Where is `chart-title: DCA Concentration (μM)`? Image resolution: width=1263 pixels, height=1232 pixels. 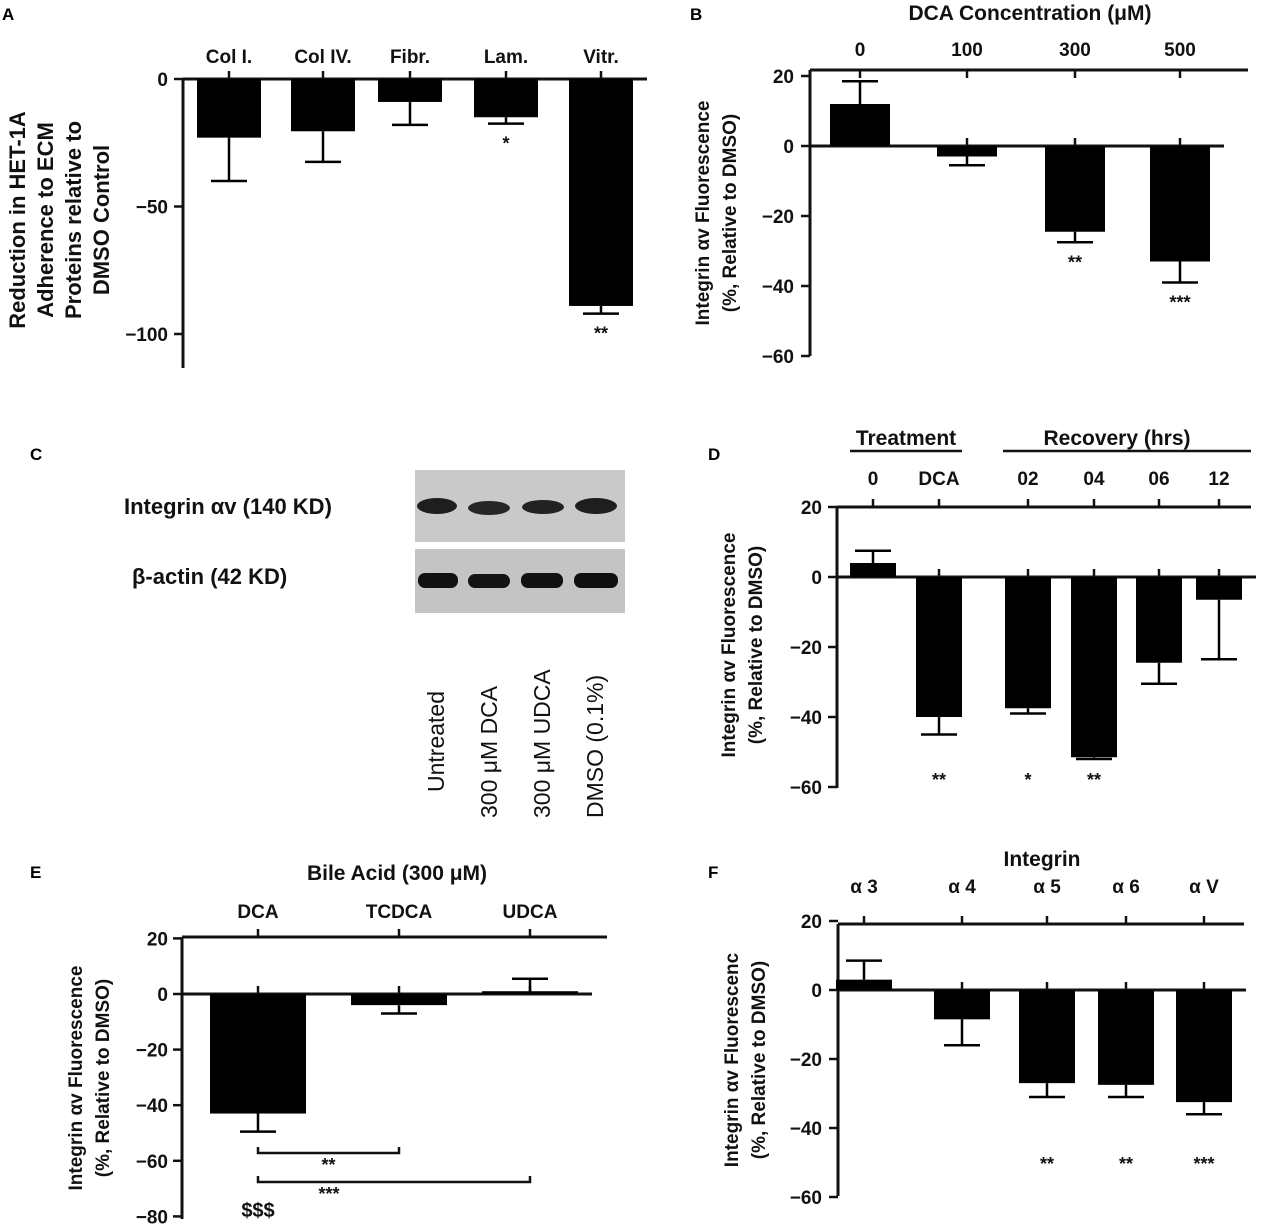
chart-title: DCA Concentration (μM) is located at coordinates (1029, 13).